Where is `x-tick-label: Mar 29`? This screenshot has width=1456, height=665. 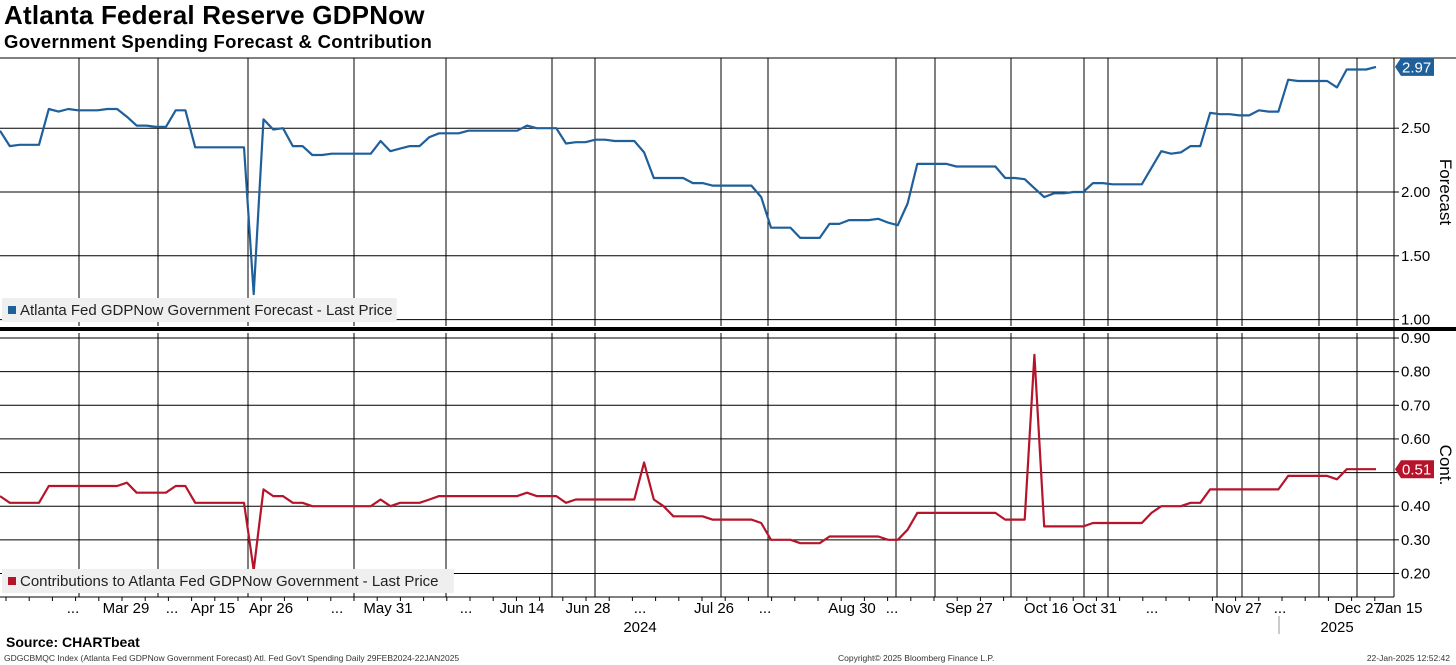 x-tick-label: Mar 29 is located at coordinates (126, 608).